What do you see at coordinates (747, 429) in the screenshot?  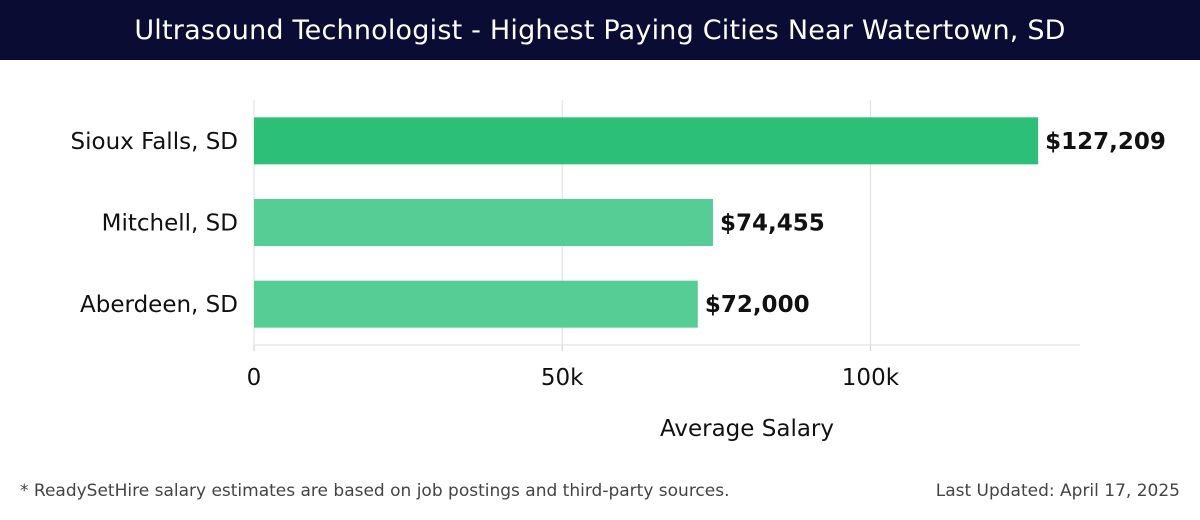 I see `x-axis-label: Average Salary` at bounding box center [747, 429].